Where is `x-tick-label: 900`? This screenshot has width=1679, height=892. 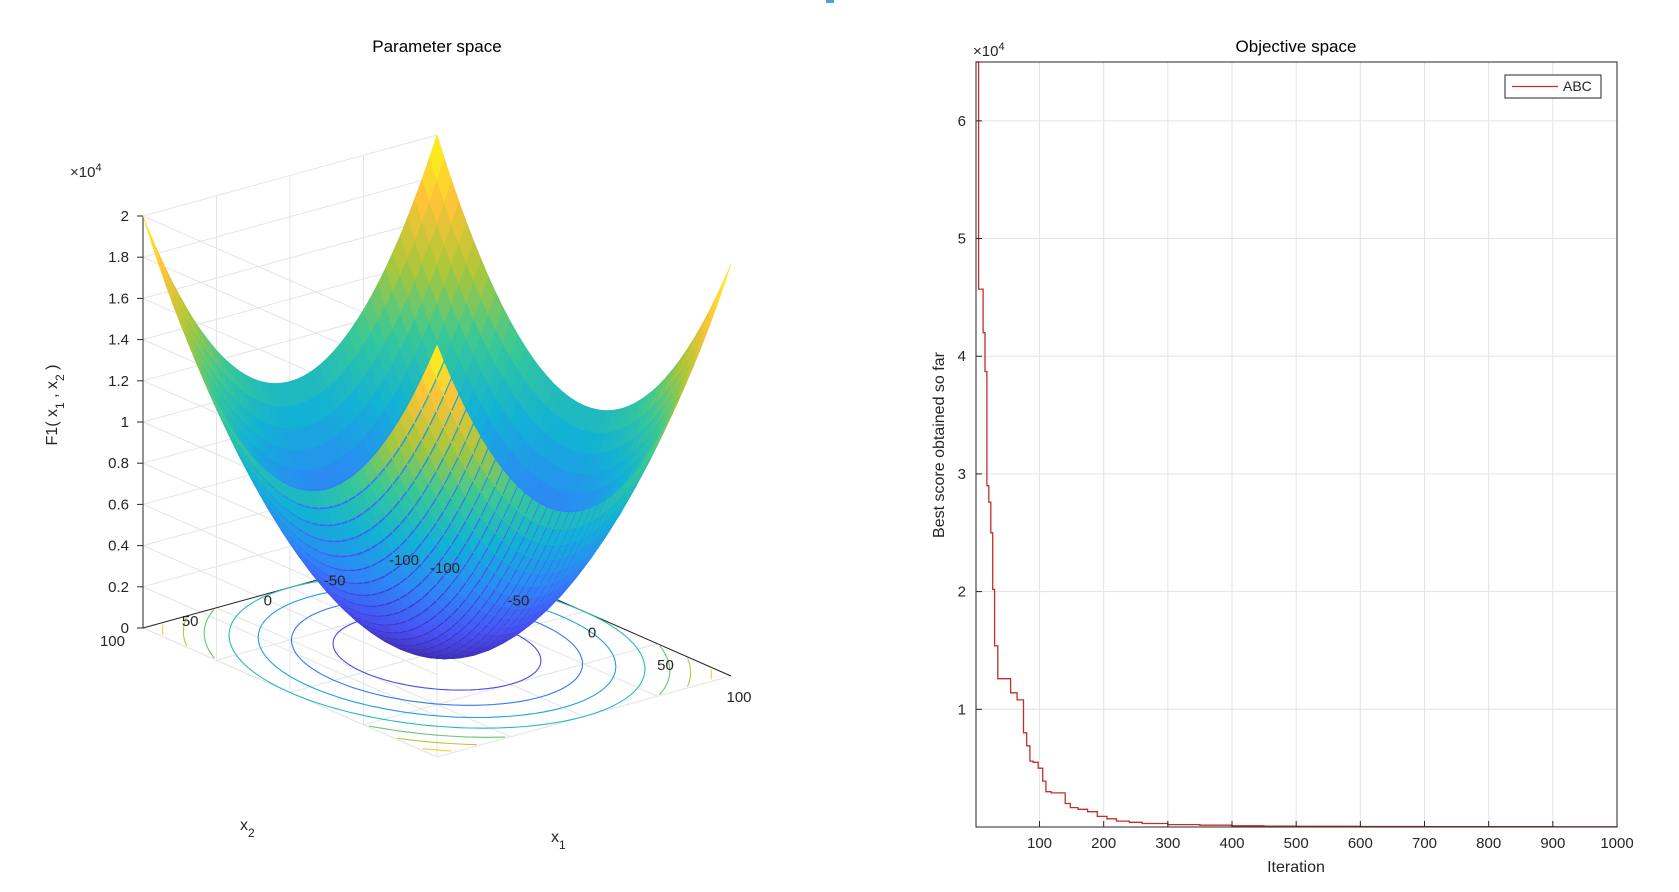 x-tick-label: 900 is located at coordinates (1552, 843).